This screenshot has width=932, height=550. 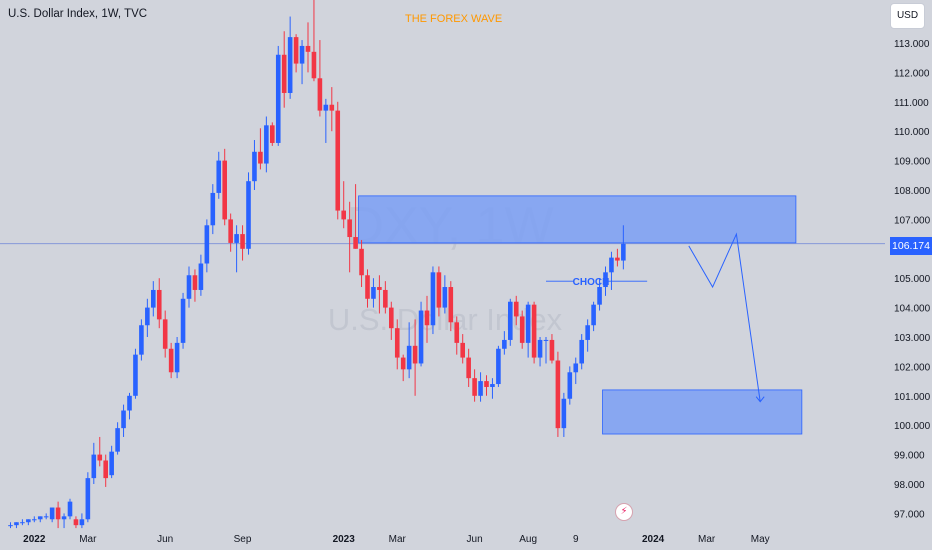 What do you see at coordinates (912, 367) in the screenshot?
I see `y-tick-label: 102.000` at bounding box center [912, 367].